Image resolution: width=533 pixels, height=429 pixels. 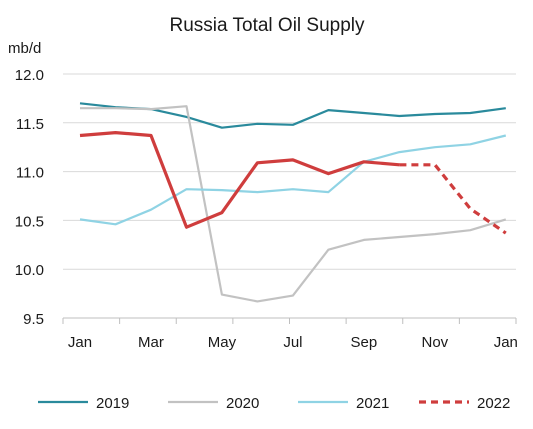 What do you see at coordinates (435, 342) in the screenshot?
I see `x-tick-label: Nov` at bounding box center [435, 342].